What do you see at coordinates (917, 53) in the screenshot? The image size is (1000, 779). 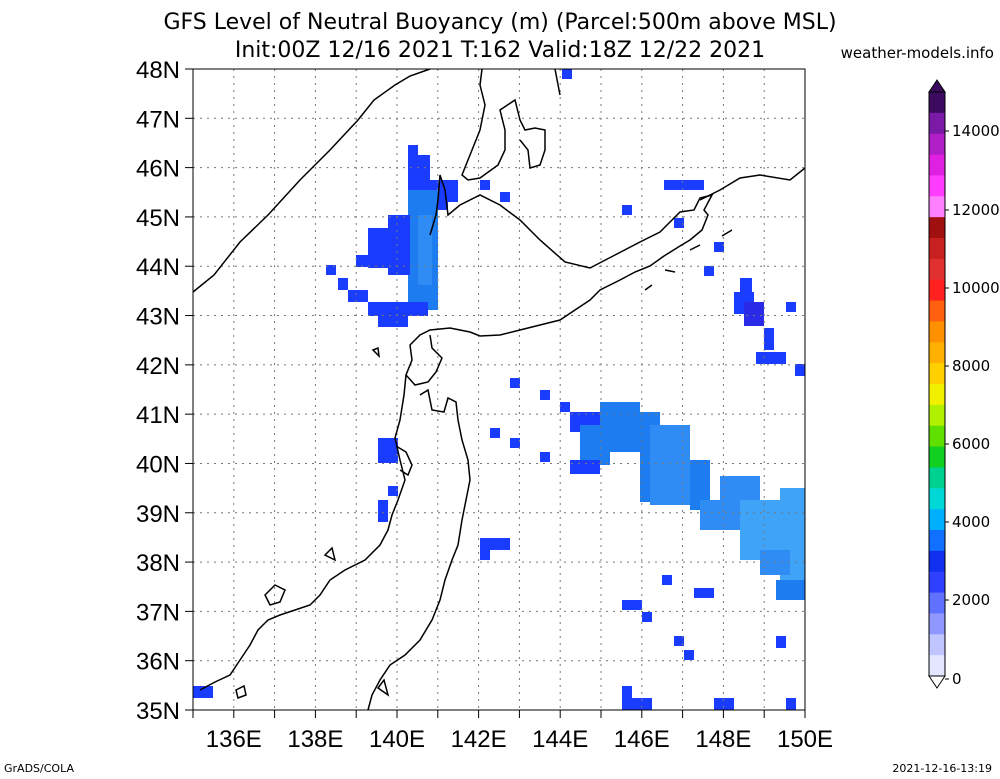 I see `brand-label: weather-models.info` at bounding box center [917, 53].